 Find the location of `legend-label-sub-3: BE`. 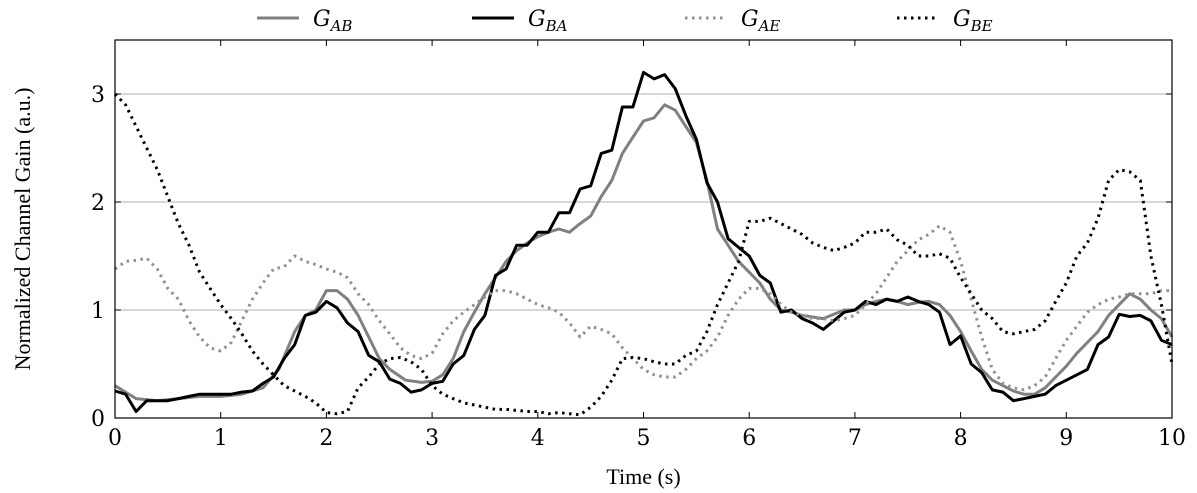

legend-label-sub-3: BE is located at coordinates (981, 26).